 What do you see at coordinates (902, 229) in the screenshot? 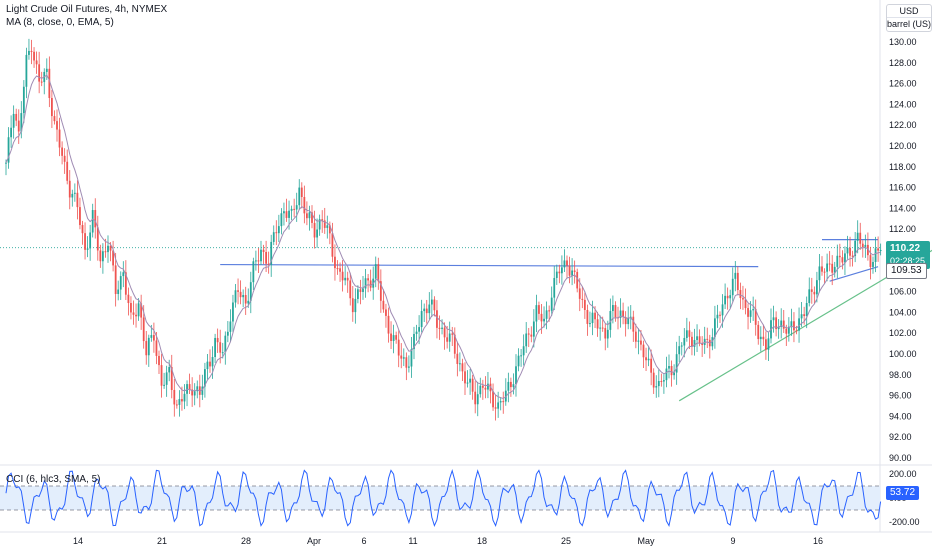
I see `price-tick-label: 112.00` at bounding box center [902, 229].